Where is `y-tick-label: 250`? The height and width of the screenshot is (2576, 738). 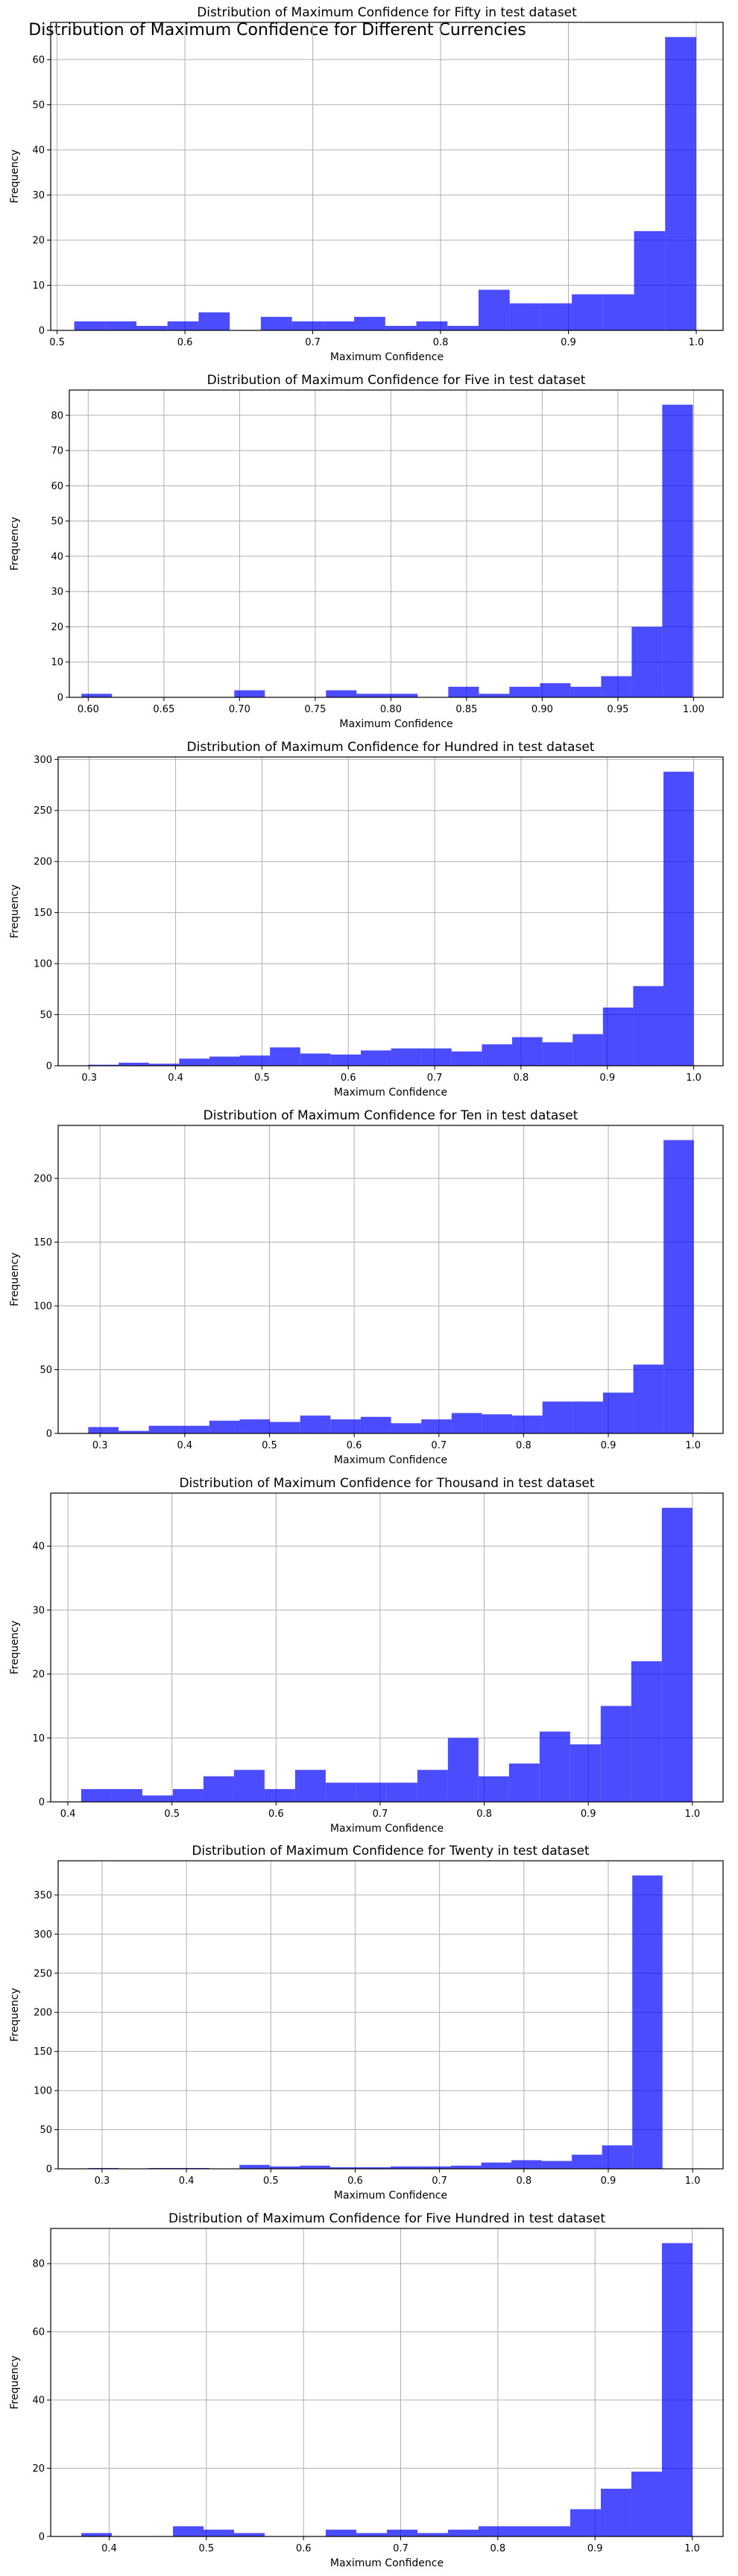
y-tick-label: 250 is located at coordinates (43, 811).